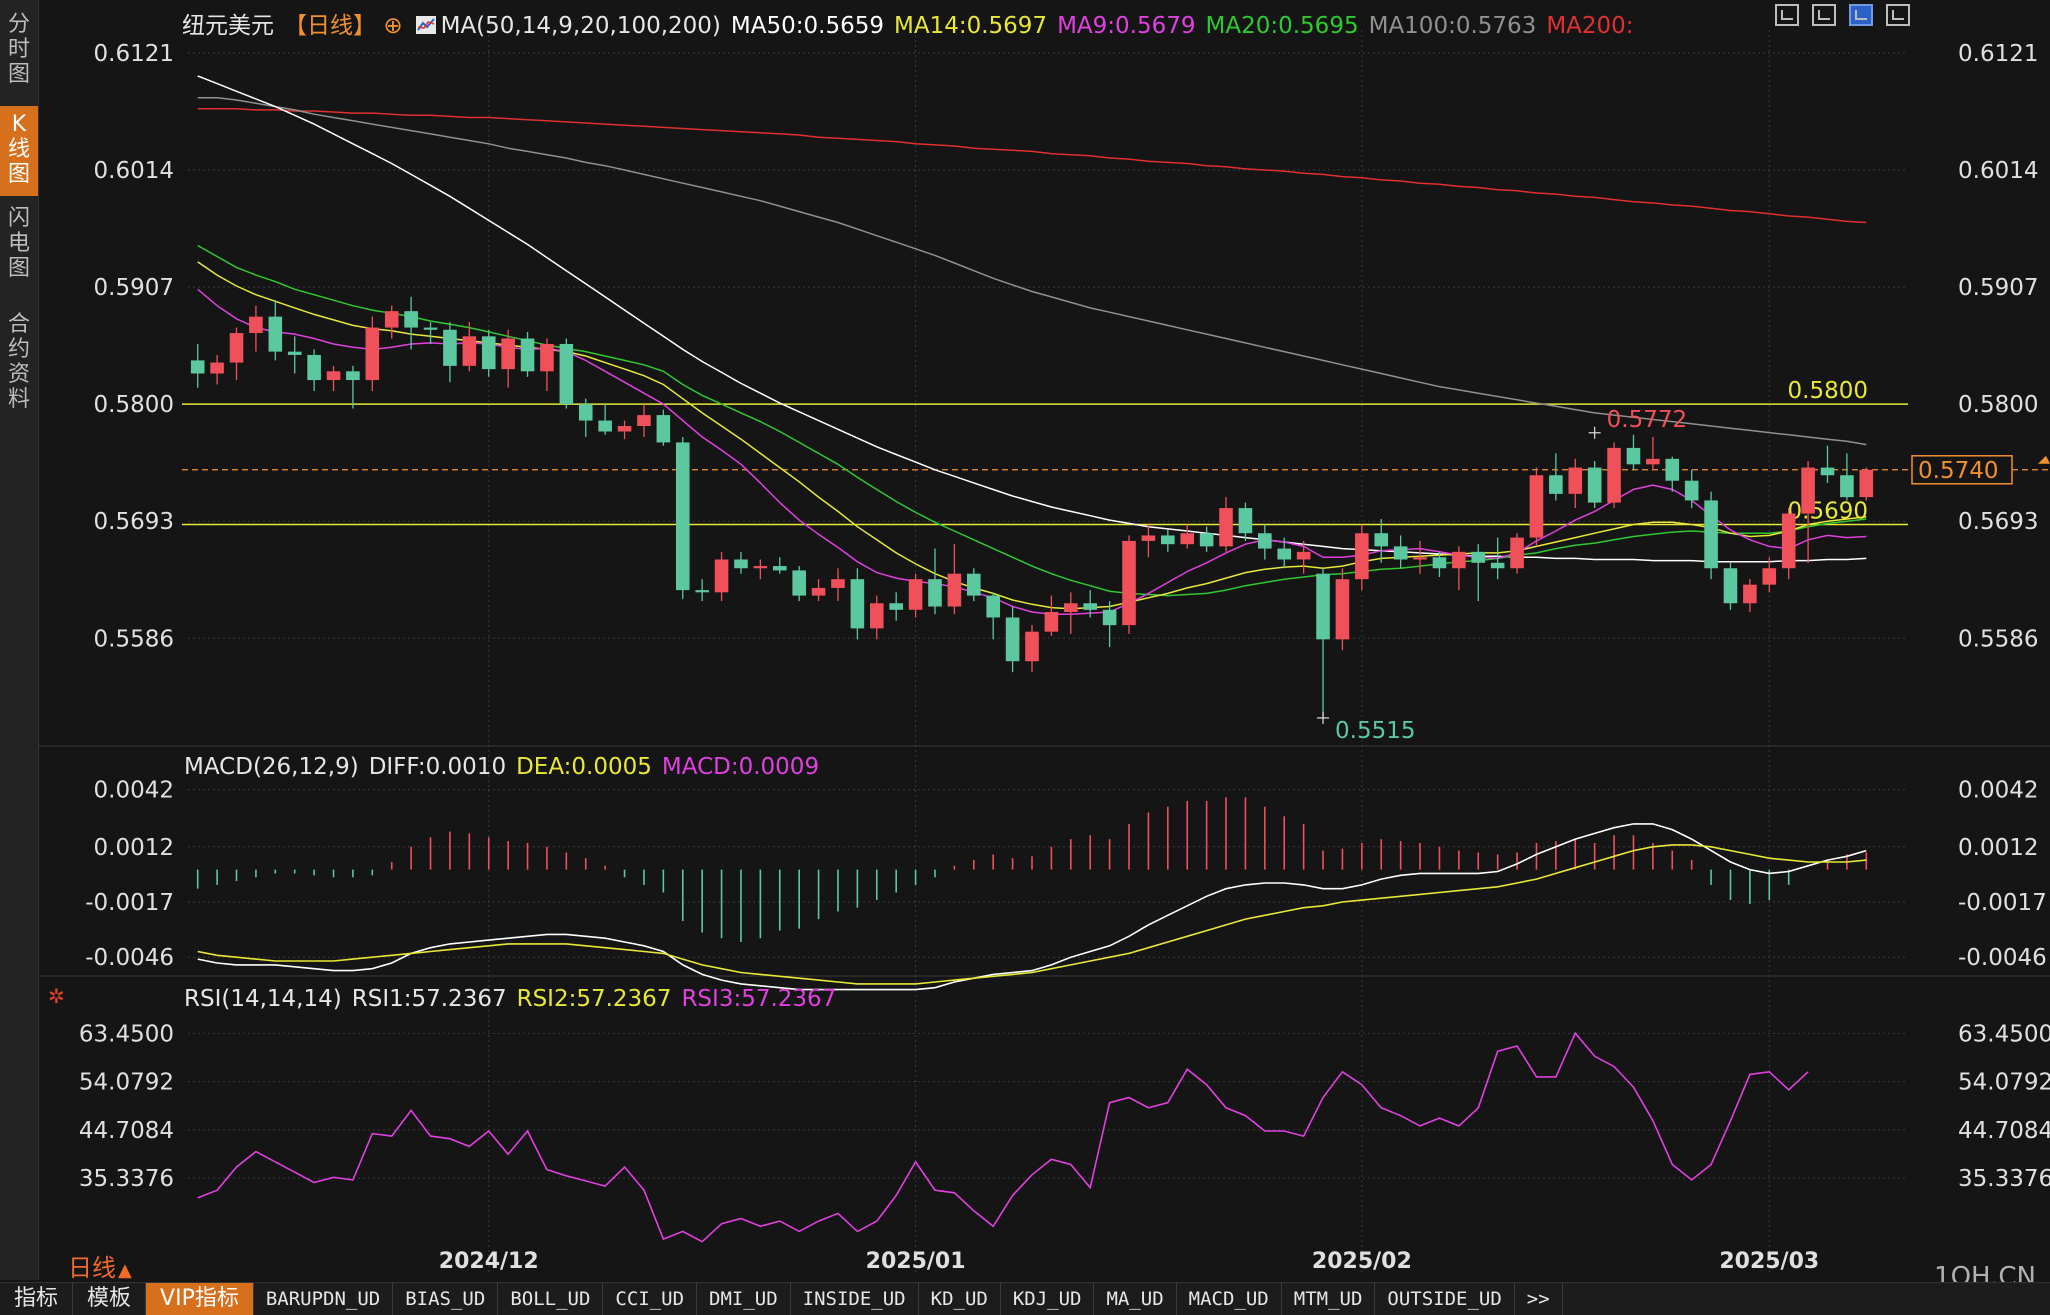 Image resolution: width=2050 pixels, height=1315 pixels. I want to click on macd-title: MACD(26,12,9), so click(271, 767).